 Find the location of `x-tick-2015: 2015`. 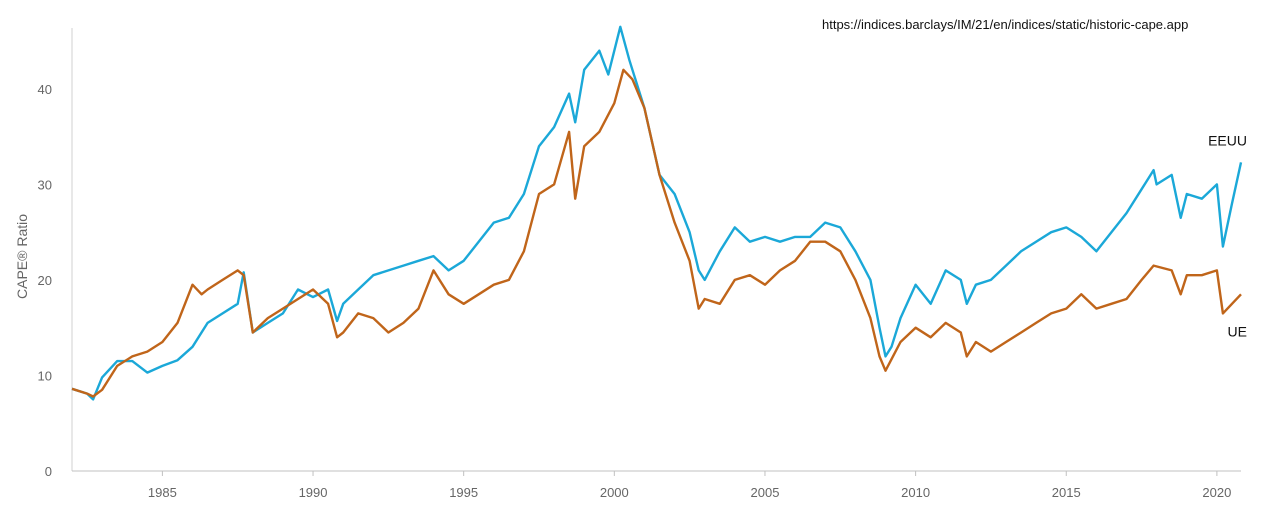

x-tick-2015: 2015 is located at coordinates (1066, 492).